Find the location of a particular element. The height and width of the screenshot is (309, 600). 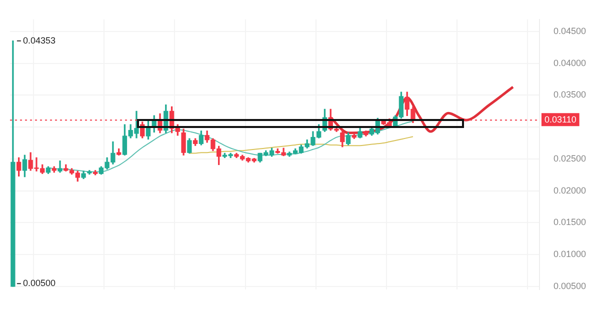

y-tick-label: 0.02000 is located at coordinates (569, 190).